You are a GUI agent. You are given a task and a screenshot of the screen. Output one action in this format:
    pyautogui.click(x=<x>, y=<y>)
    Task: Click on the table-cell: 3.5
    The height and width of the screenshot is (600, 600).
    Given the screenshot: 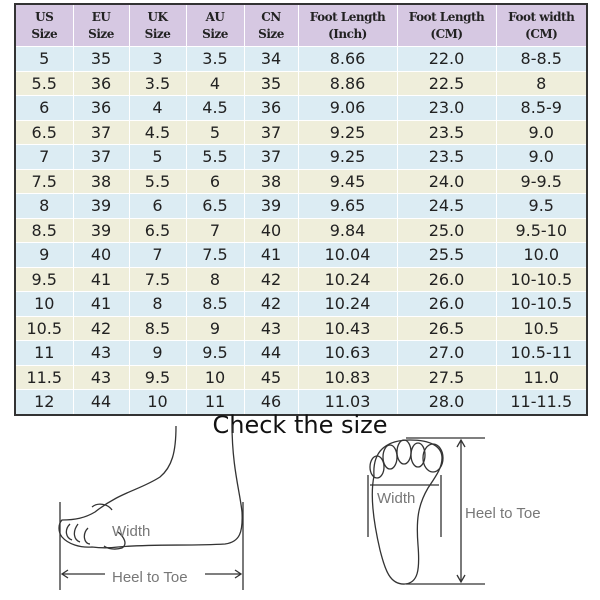 What is the action you would take?
    pyautogui.click(x=215, y=59)
    